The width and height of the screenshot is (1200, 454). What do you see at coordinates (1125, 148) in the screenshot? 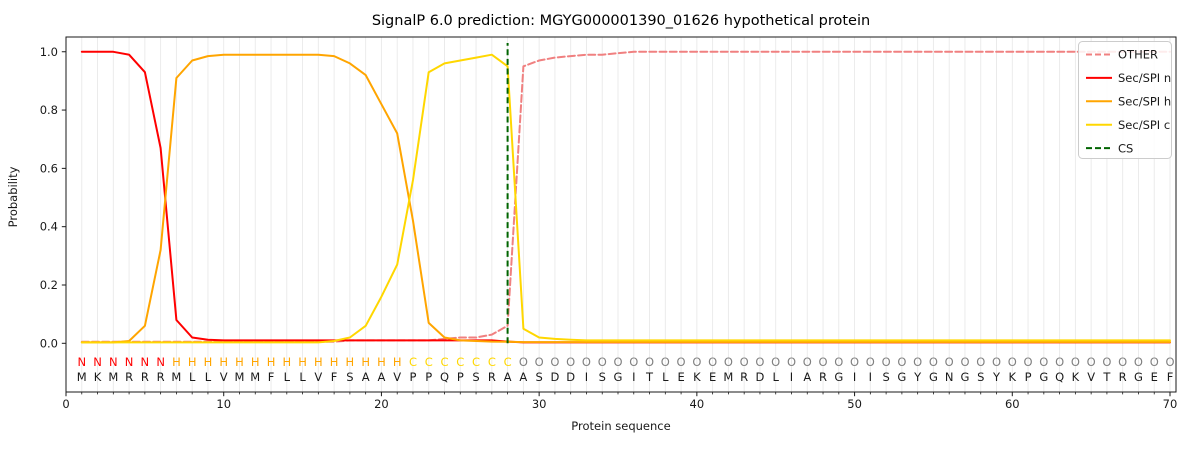
I see `legend-item-cs-label: CS` at bounding box center [1125, 148].